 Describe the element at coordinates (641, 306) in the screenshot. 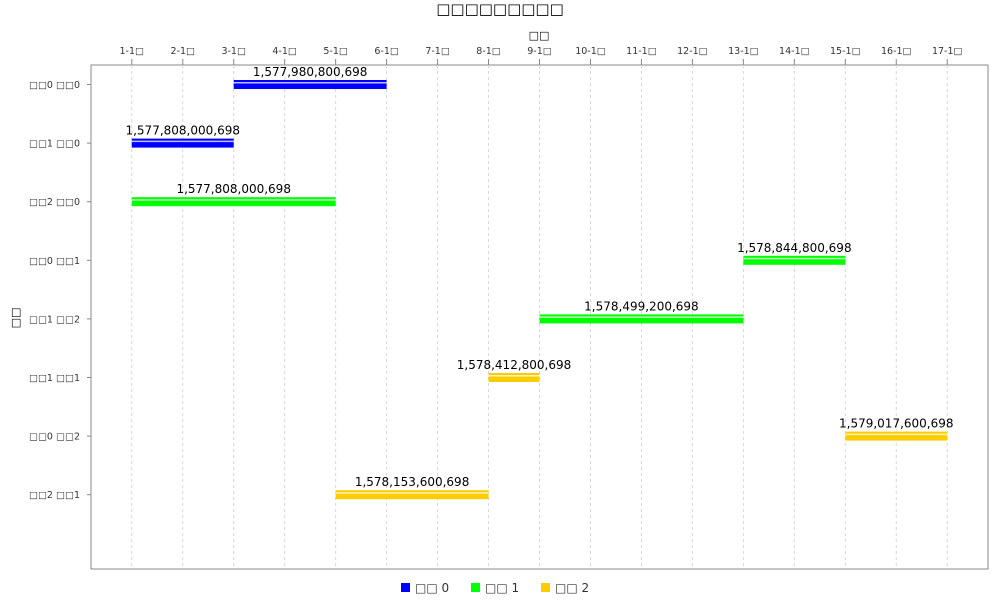

I see `task-data-label: 1,578,499,200,698` at that location.